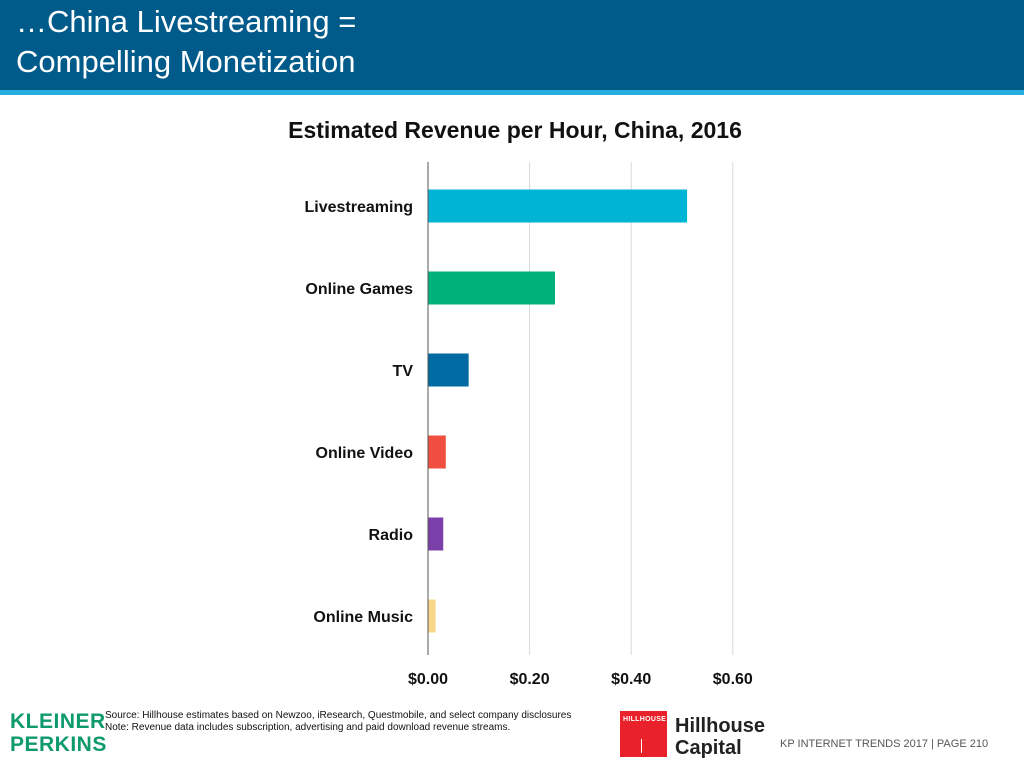 This screenshot has width=1024, height=762. Describe the element at coordinates (645, 719) in the screenshot. I see `hillhouse-logo-text: HILLHOUSE` at that location.